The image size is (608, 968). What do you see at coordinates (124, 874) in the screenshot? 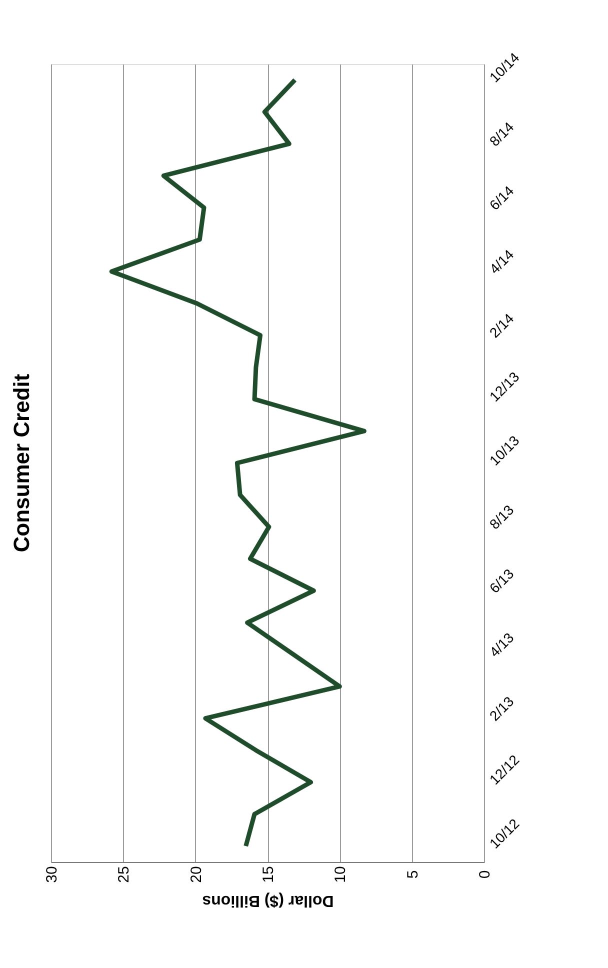
I see `x-tick-label: 25` at bounding box center [124, 874].